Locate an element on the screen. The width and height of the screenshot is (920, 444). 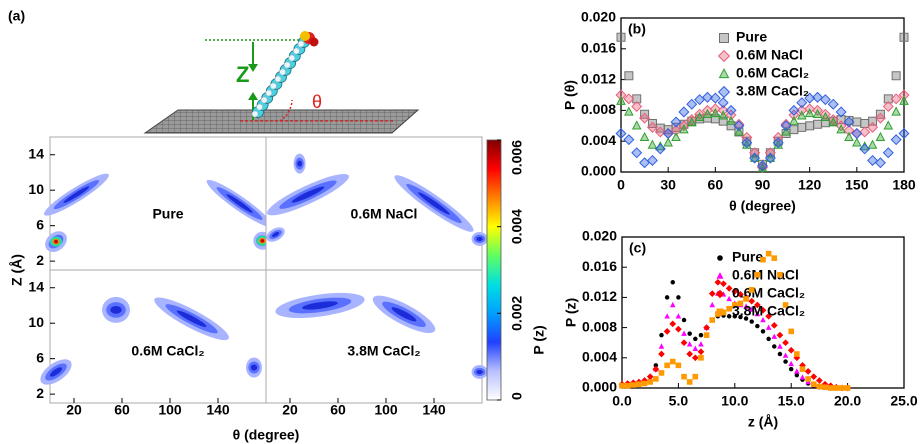
x-axis-title: z (Å) is located at coordinates (763, 422).